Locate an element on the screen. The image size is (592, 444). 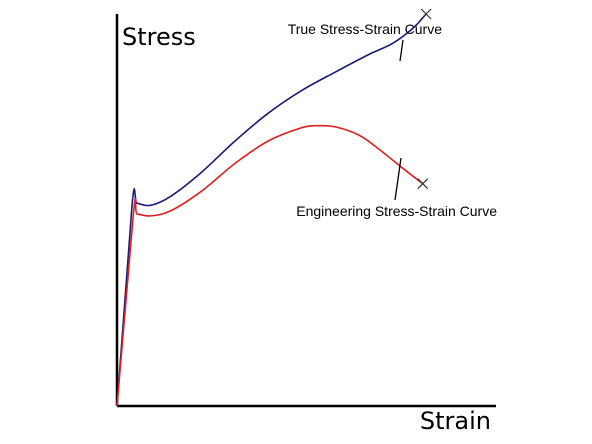
callout-label-engineering-curve: Engineering Stress-Strain Curve is located at coordinates (396, 211).